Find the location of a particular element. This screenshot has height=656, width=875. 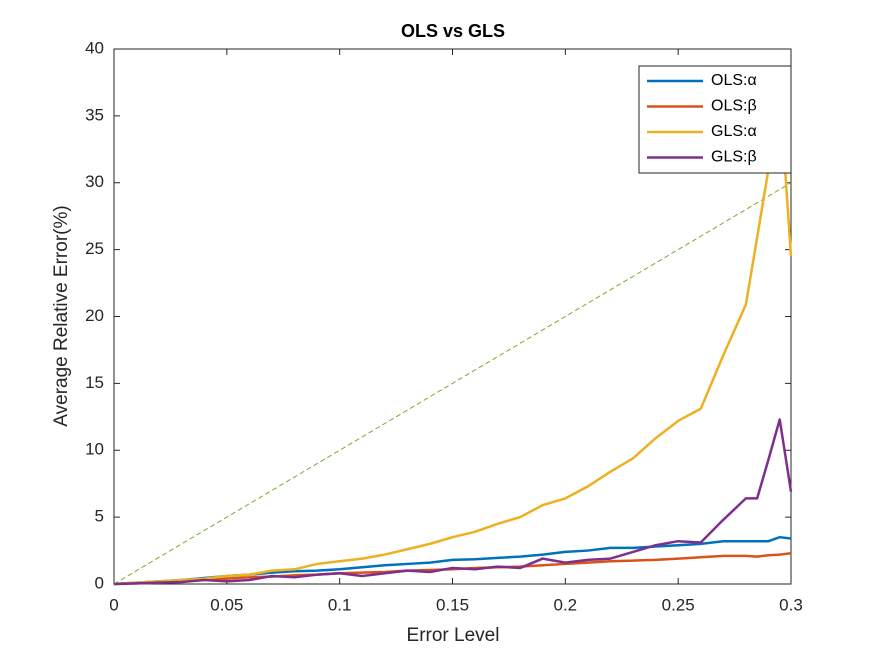

y-tick-label: 20 is located at coordinates (94, 315).